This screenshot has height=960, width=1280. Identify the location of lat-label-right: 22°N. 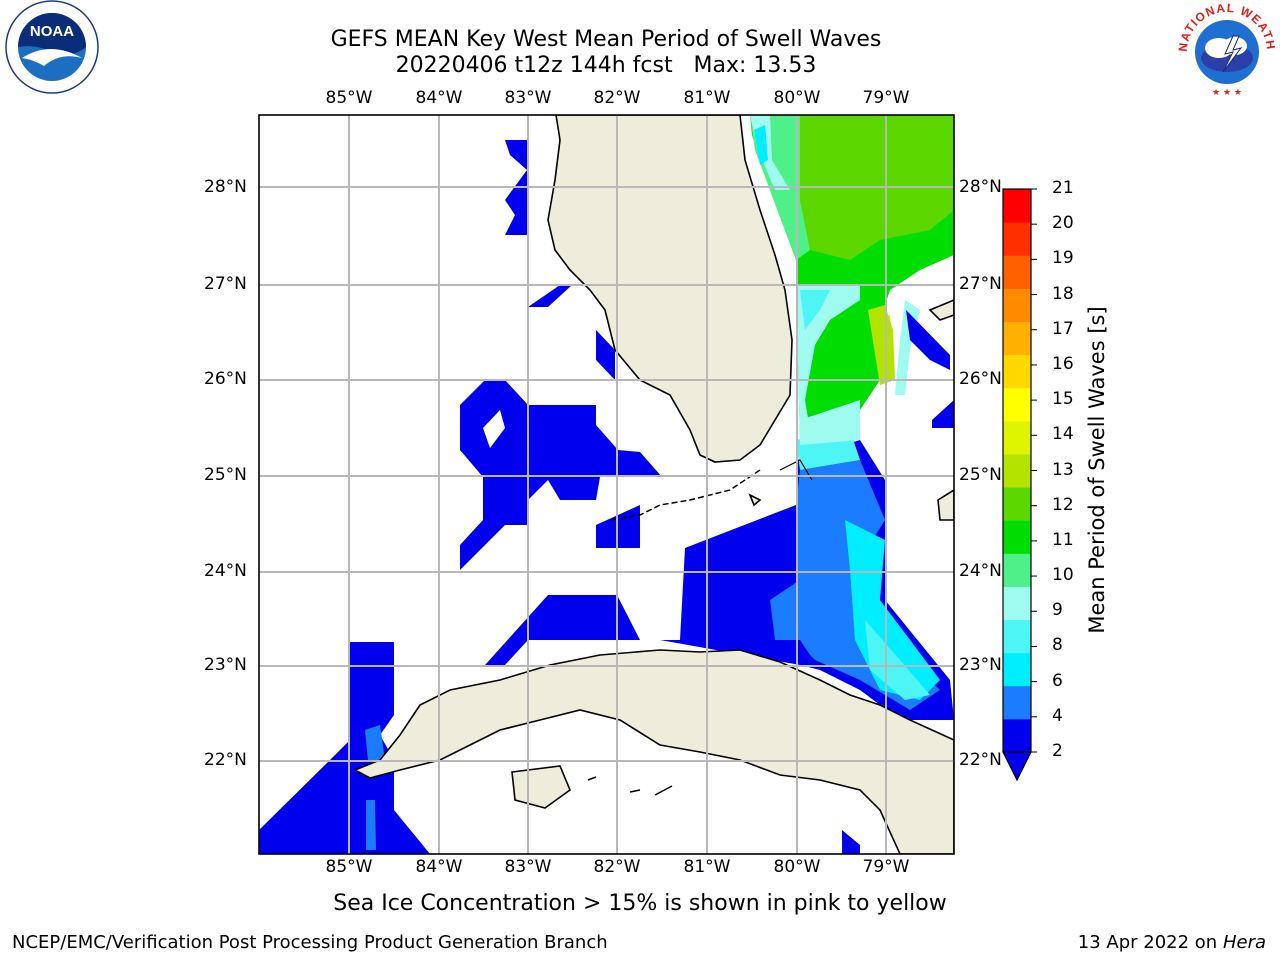
(980, 760).